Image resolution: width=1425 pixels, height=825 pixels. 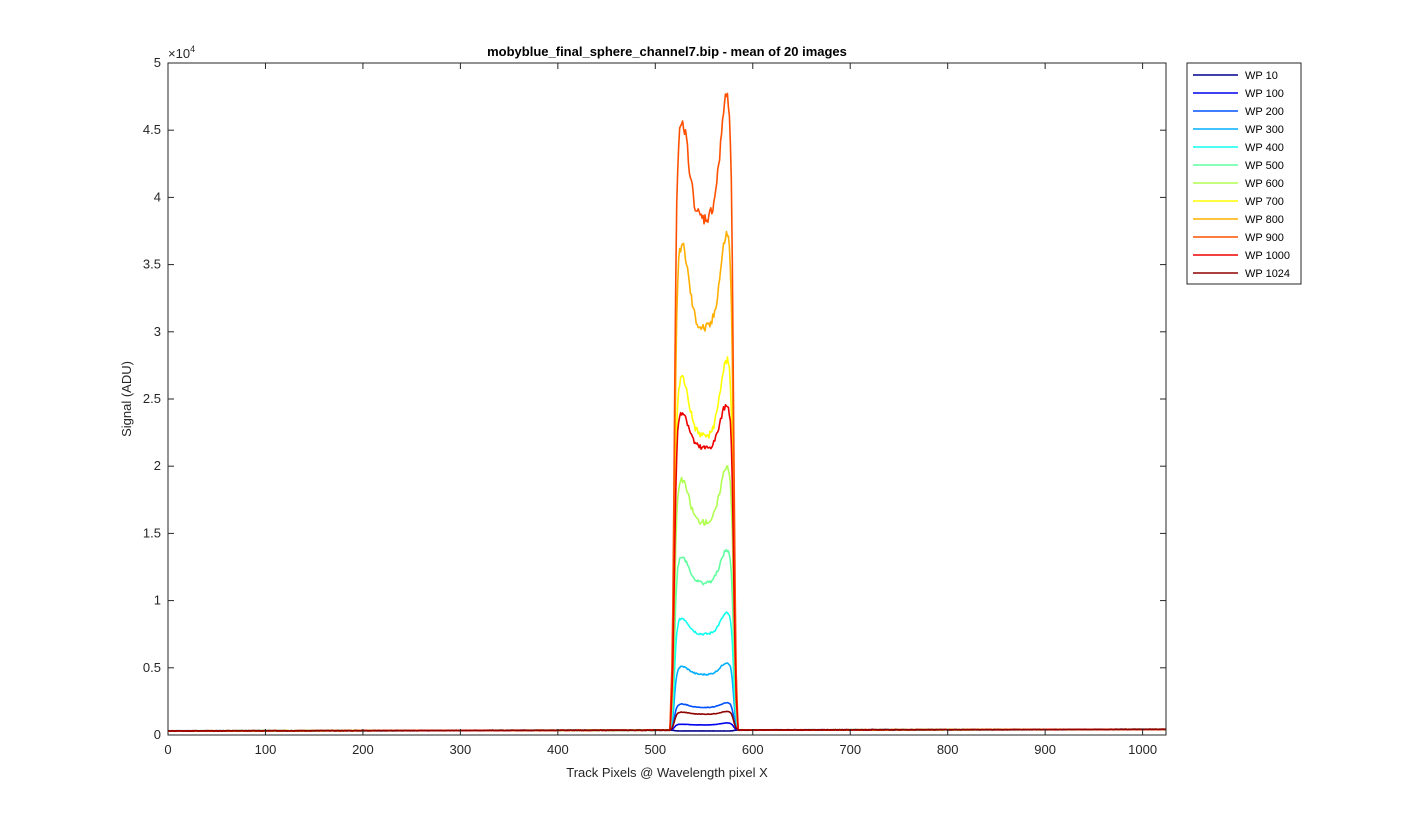 What do you see at coordinates (1238, 238) in the screenshot?
I see `legend-item: WP 900` at bounding box center [1238, 238].